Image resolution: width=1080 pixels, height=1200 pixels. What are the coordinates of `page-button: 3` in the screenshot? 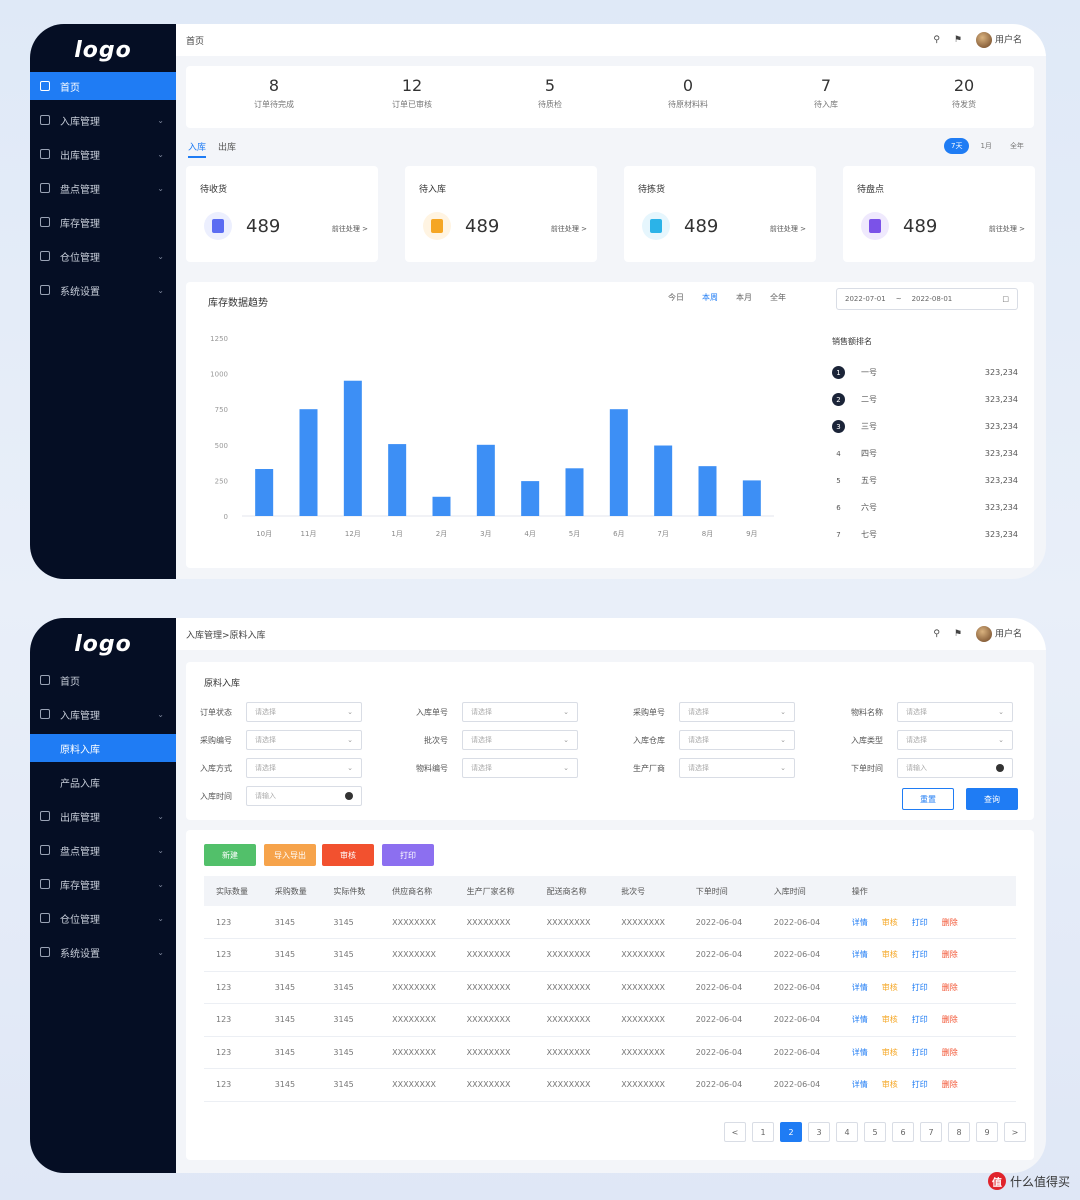 It's located at (819, 1132).